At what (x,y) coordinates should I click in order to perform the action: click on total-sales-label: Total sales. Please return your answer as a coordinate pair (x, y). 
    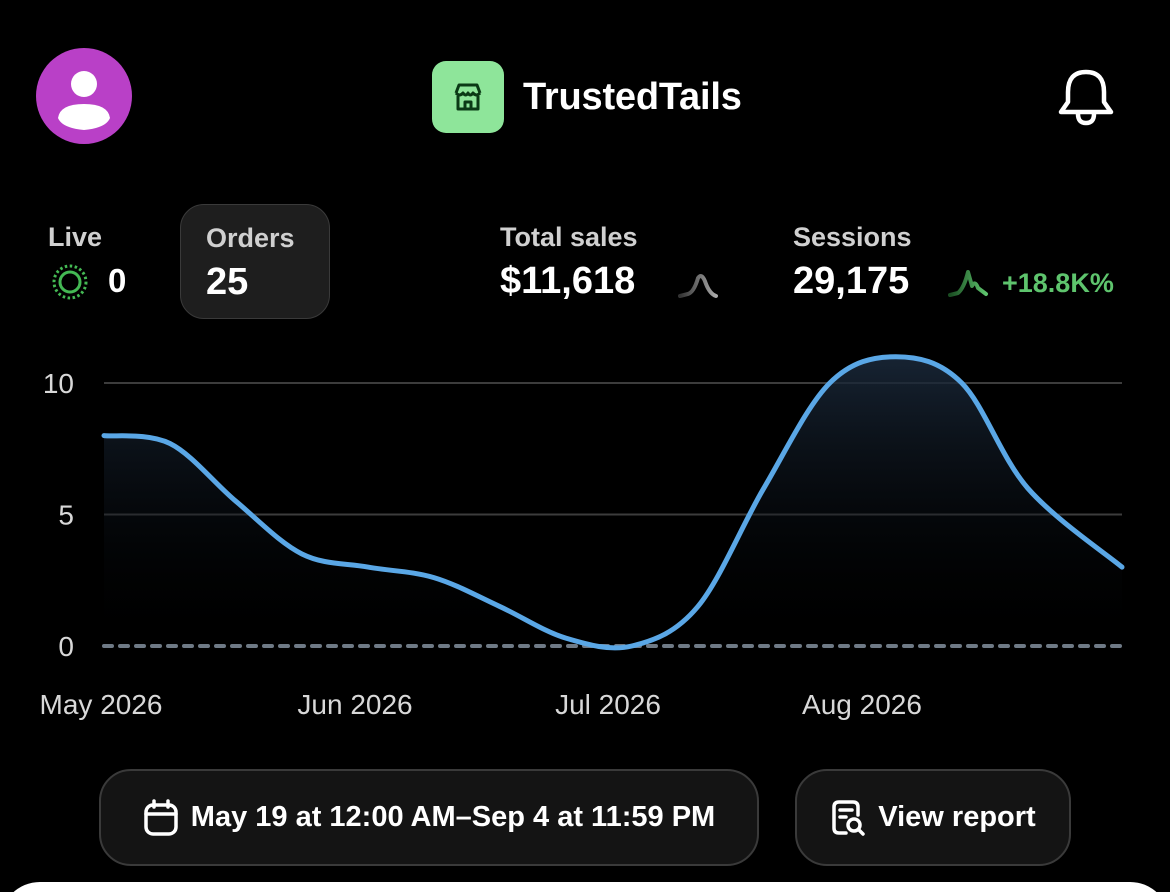
    Looking at the image, I should click on (569, 237).